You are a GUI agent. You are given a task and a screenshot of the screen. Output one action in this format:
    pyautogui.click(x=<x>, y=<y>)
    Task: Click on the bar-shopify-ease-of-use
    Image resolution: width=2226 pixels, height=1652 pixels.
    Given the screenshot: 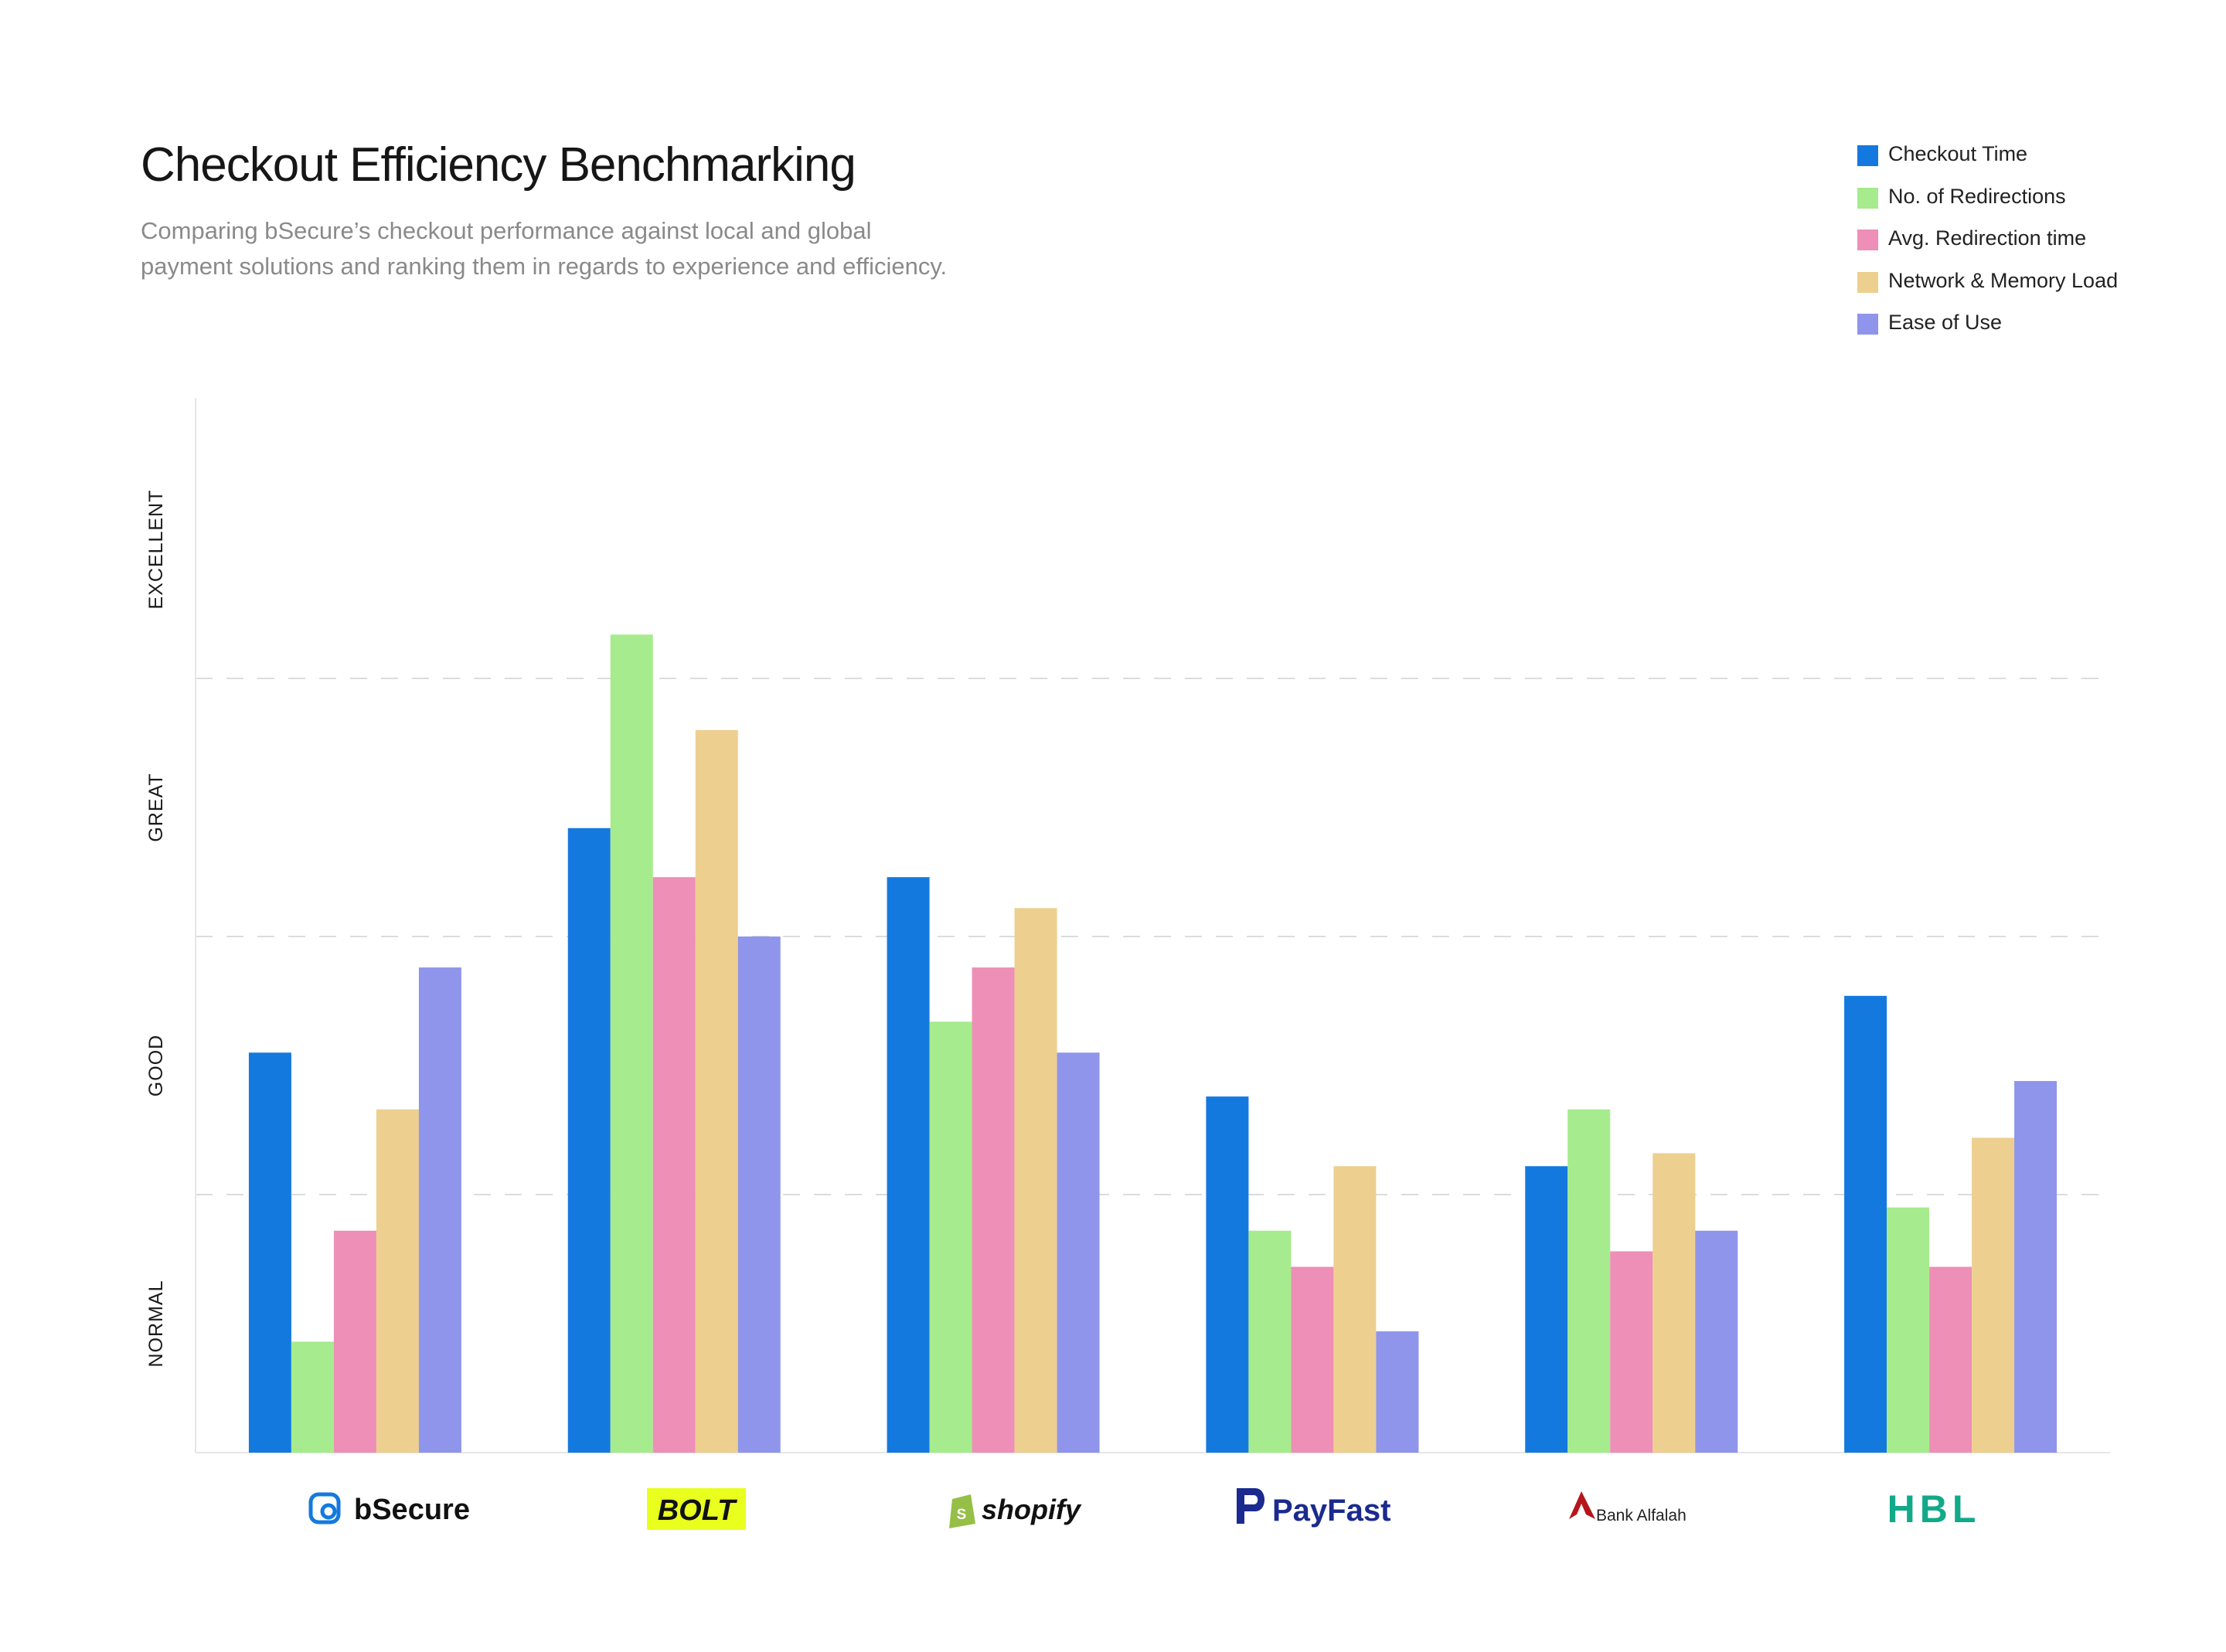 What is the action you would take?
    pyautogui.click(x=1078, y=1252)
    